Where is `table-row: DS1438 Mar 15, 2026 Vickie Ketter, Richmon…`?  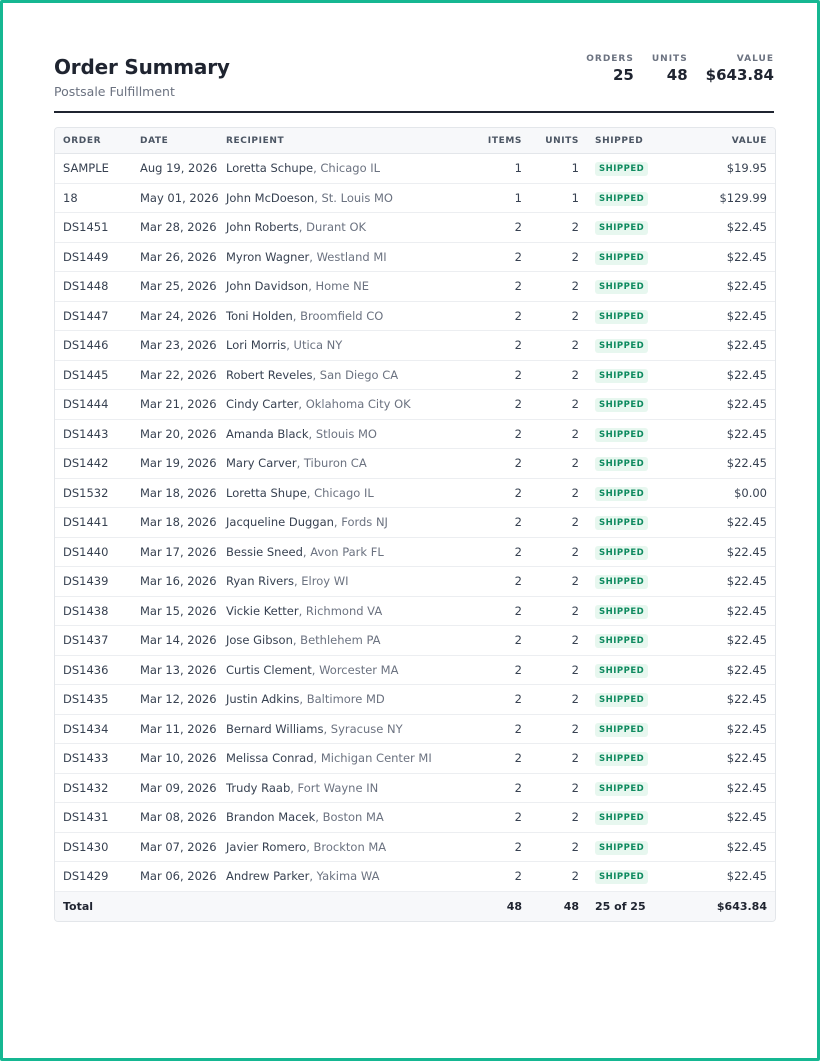 table-row: DS1438 Mar 15, 2026 Vickie Ketter, Richmon… is located at coordinates (415, 611).